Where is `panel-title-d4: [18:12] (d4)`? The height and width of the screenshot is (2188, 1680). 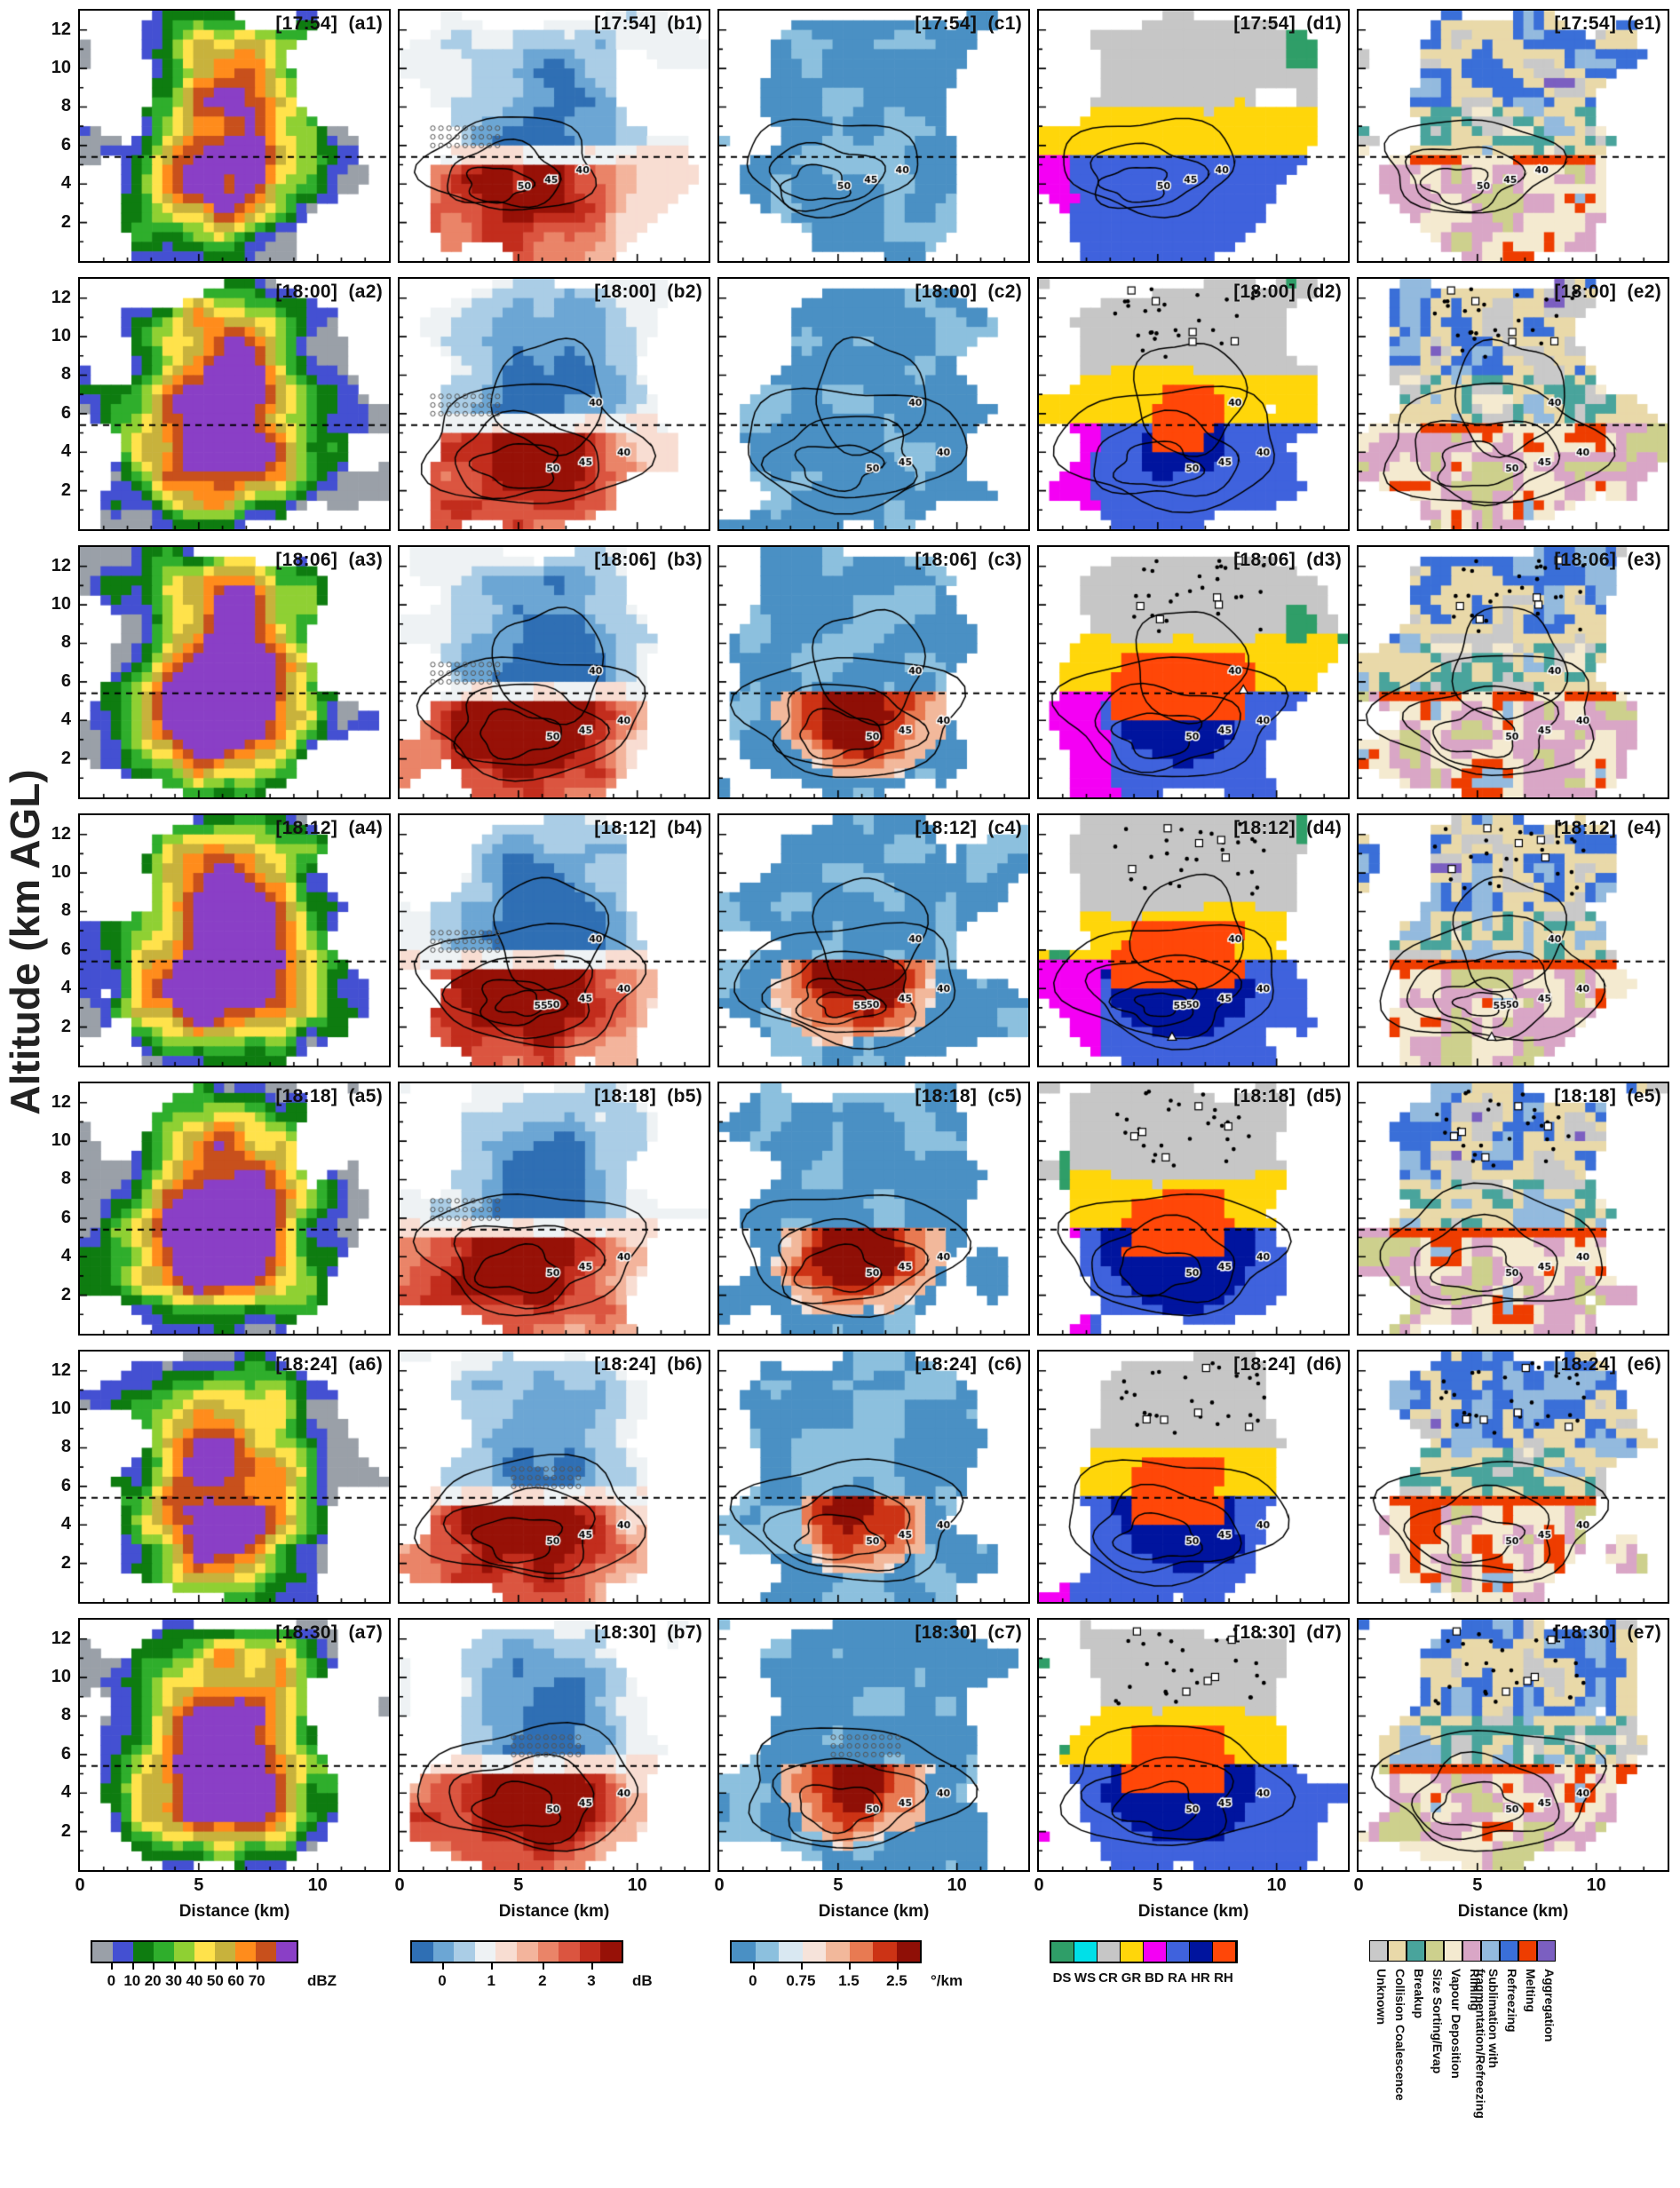 panel-title-d4: [18:12] (d4) is located at coordinates (1287, 828).